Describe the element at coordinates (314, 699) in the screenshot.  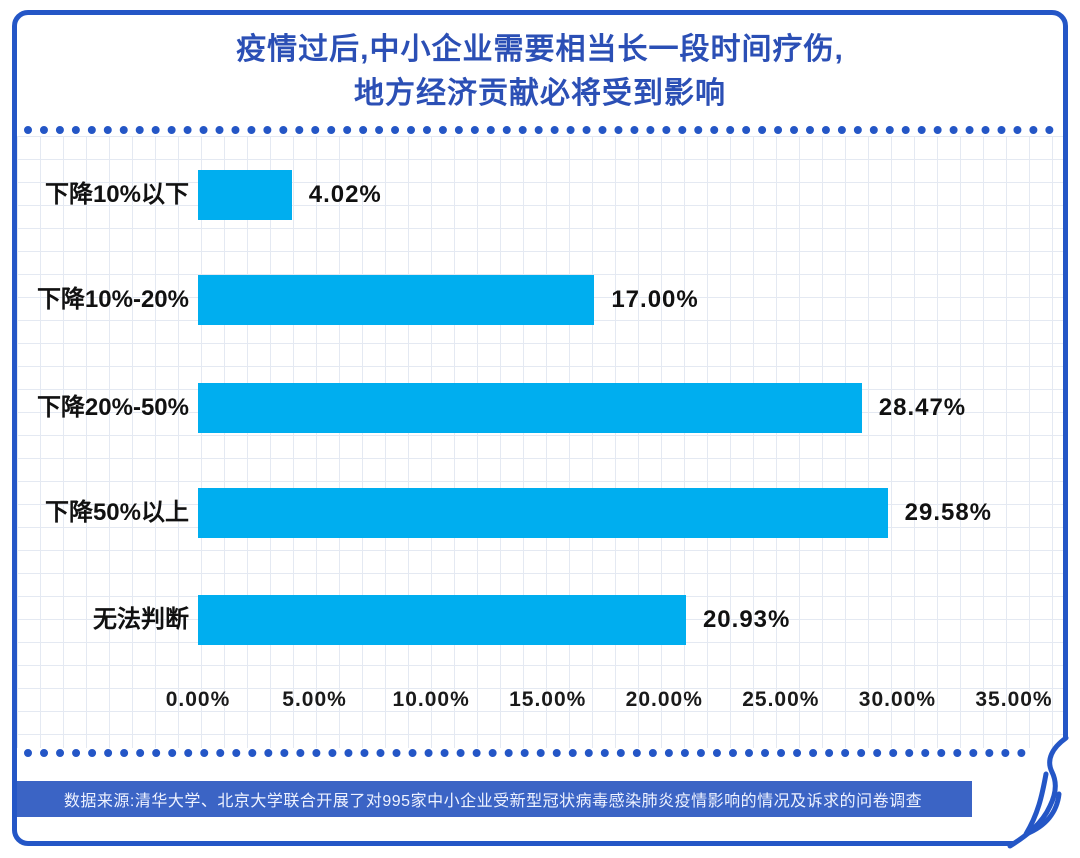
I see `axis-tick: 5.00%` at that location.